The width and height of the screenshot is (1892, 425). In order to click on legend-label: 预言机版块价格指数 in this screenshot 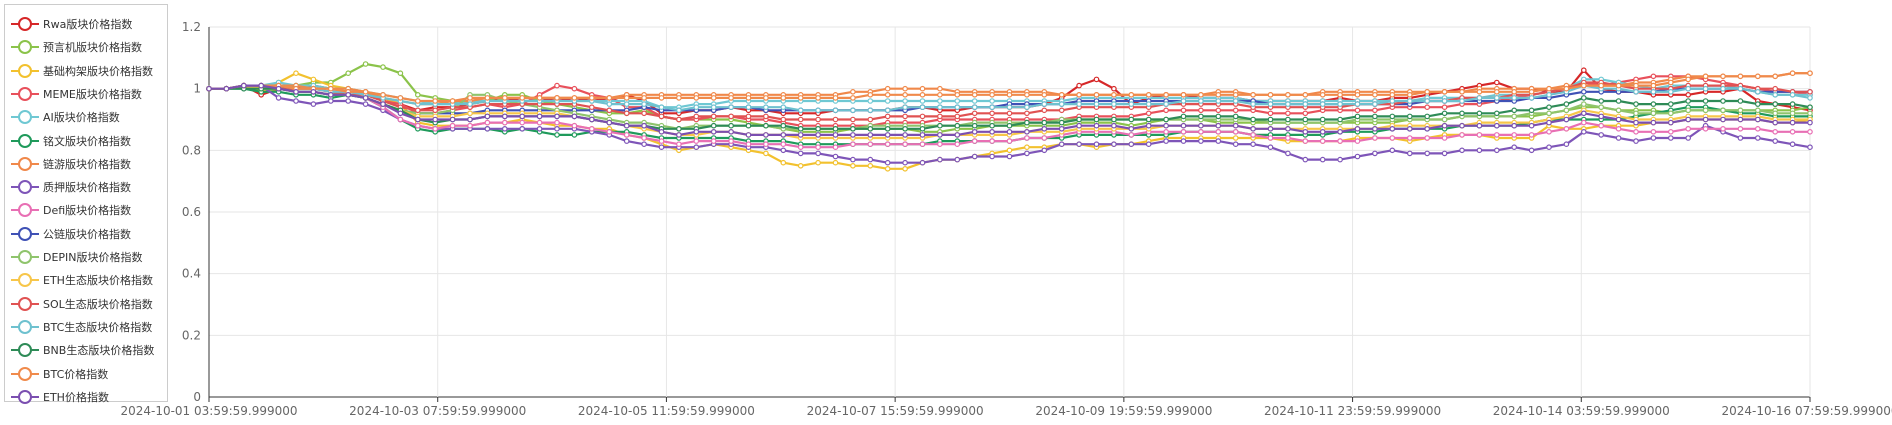, I will do `click(92, 48)`.